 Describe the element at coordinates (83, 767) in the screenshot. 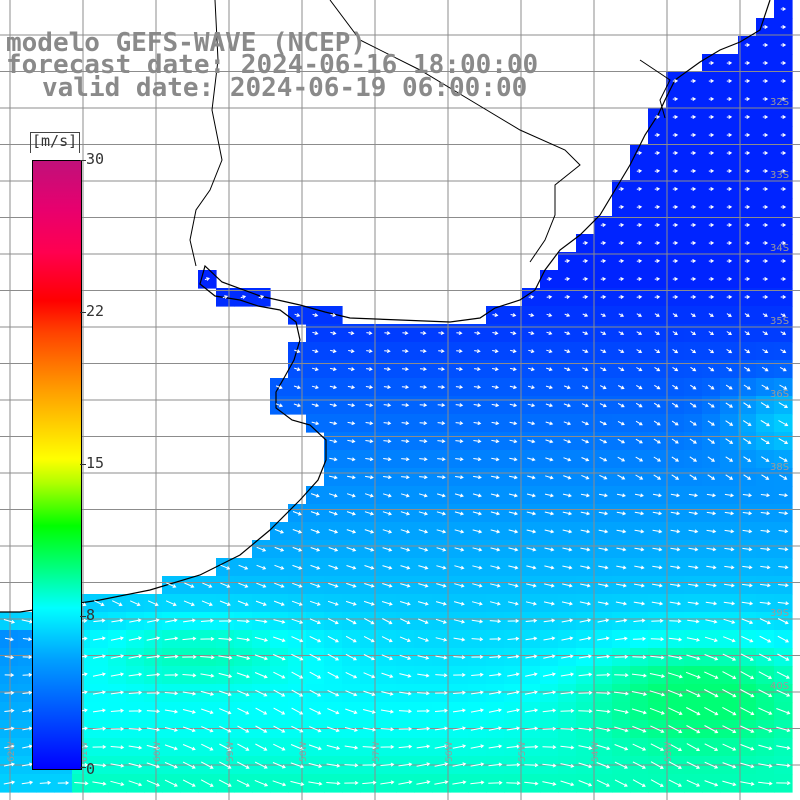

I see `colorbar-tickmark` at that location.